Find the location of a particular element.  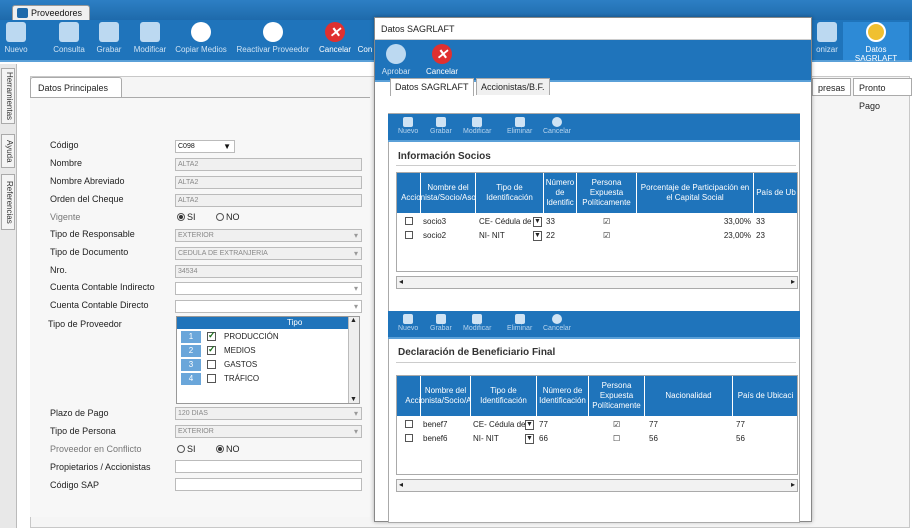

reactivar-button: Reactivar Proveedor is located at coordinates (273, 38).